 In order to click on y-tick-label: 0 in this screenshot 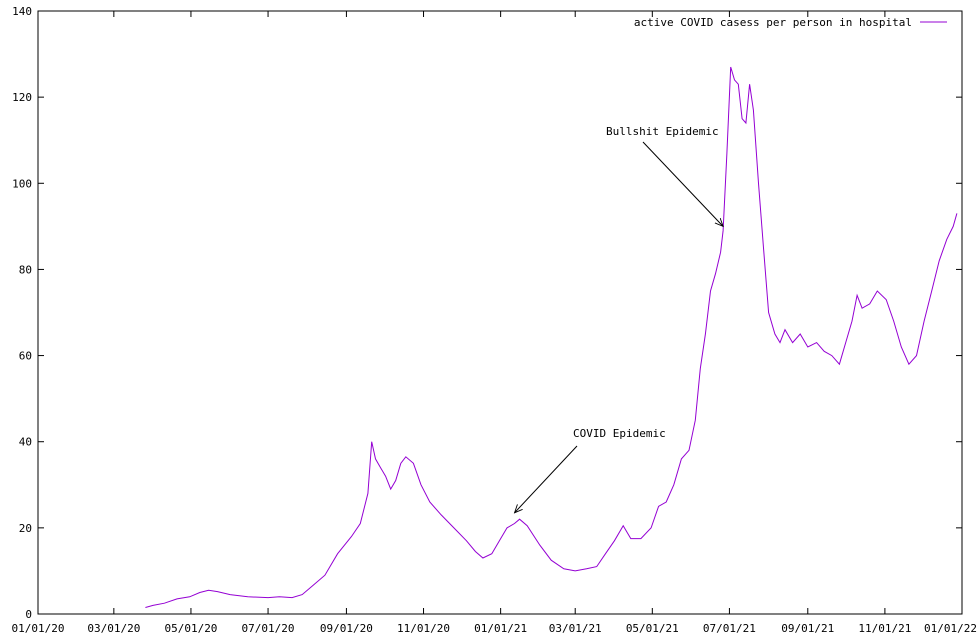, I will do `click(28, 614)`.